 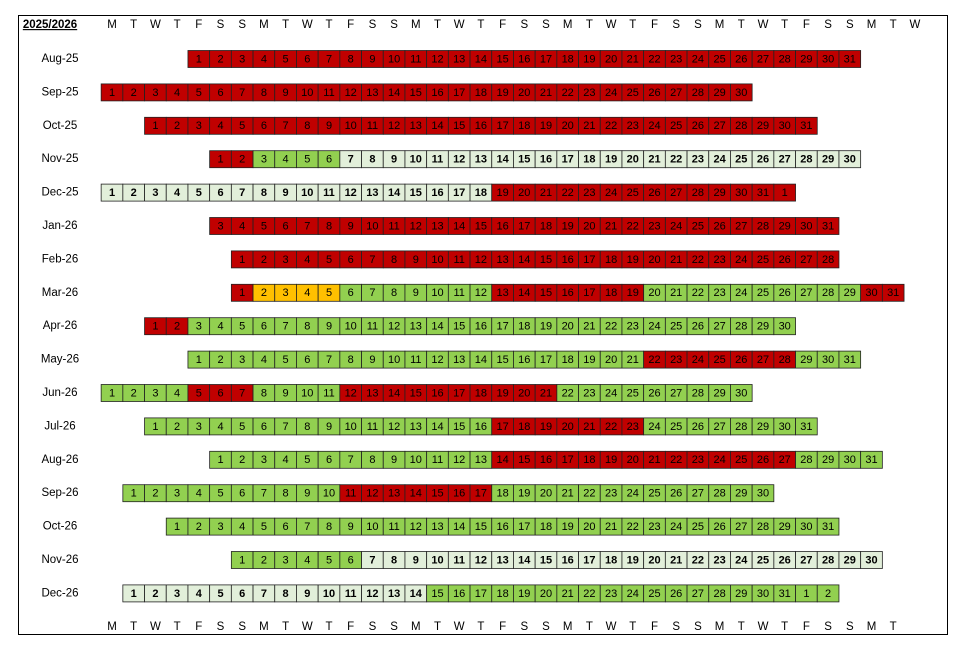 What do you see at coordinates (502, 460) in the screenshot?
I see `day-number: 14` at bounding box center [502, 460].